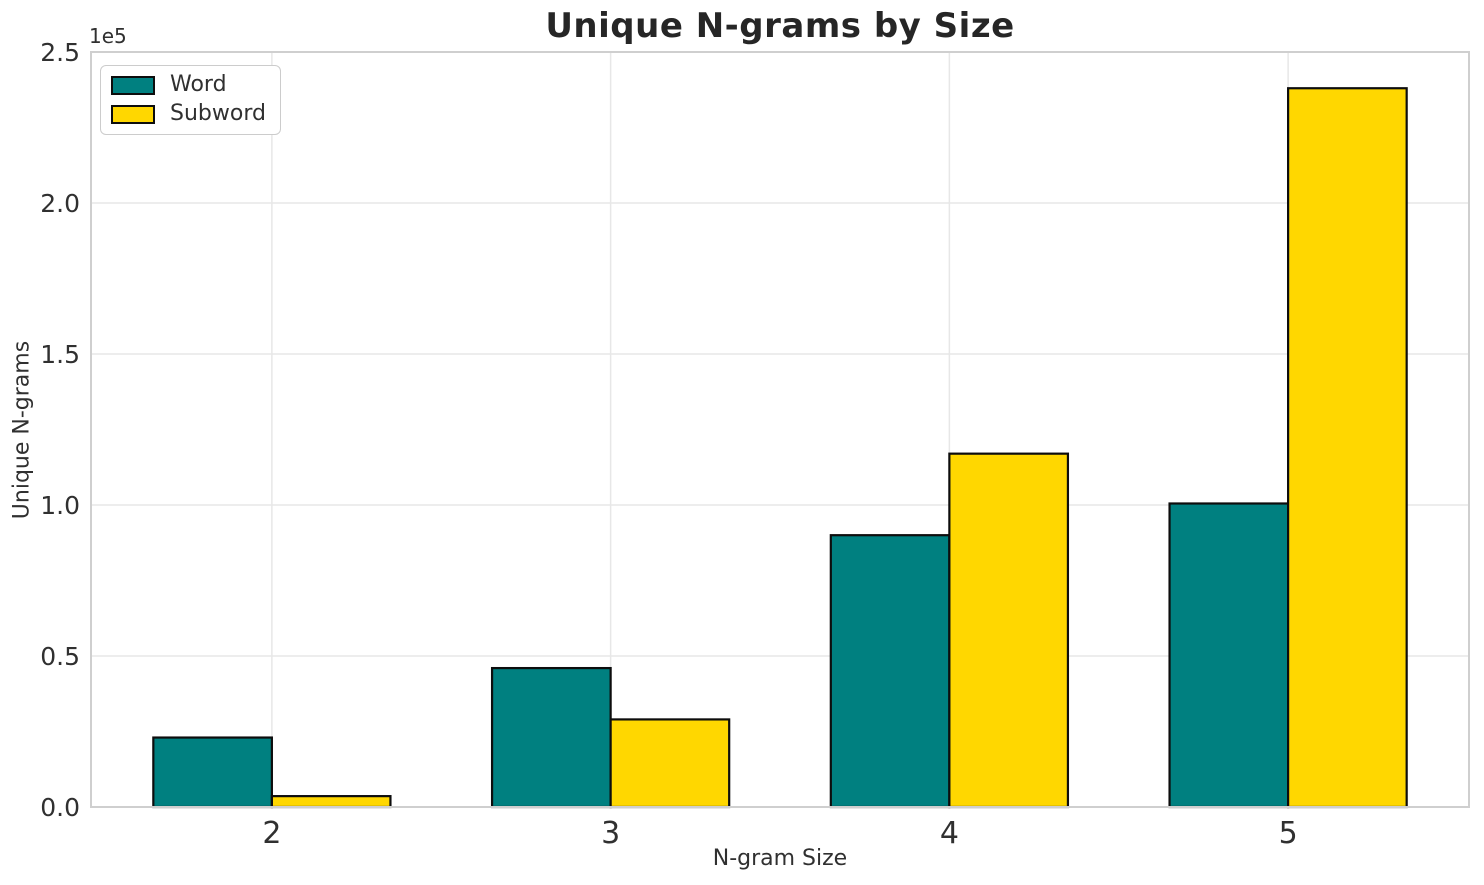 This screenshot has height=885, width=1484. What do you see at coordinates (780, 858) in the screenshot?
I see `x-axis-label: N-gram Size` at bounding box center [780, 858].